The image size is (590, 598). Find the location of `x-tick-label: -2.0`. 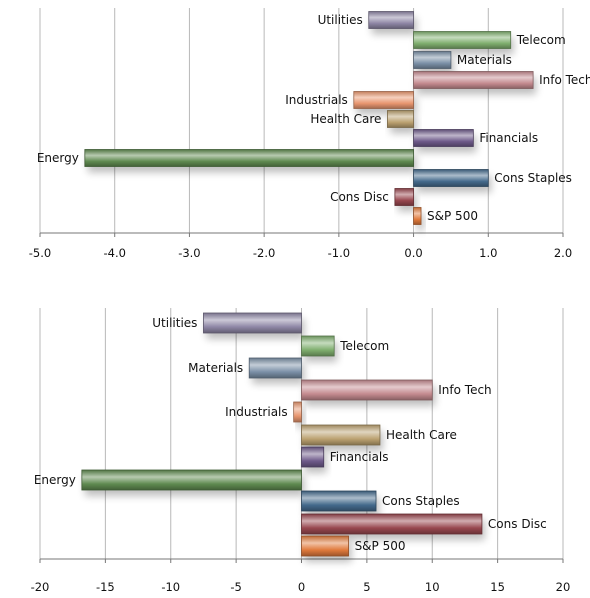

x-tick-label: -2.0 is located at coordinates (264, 253).